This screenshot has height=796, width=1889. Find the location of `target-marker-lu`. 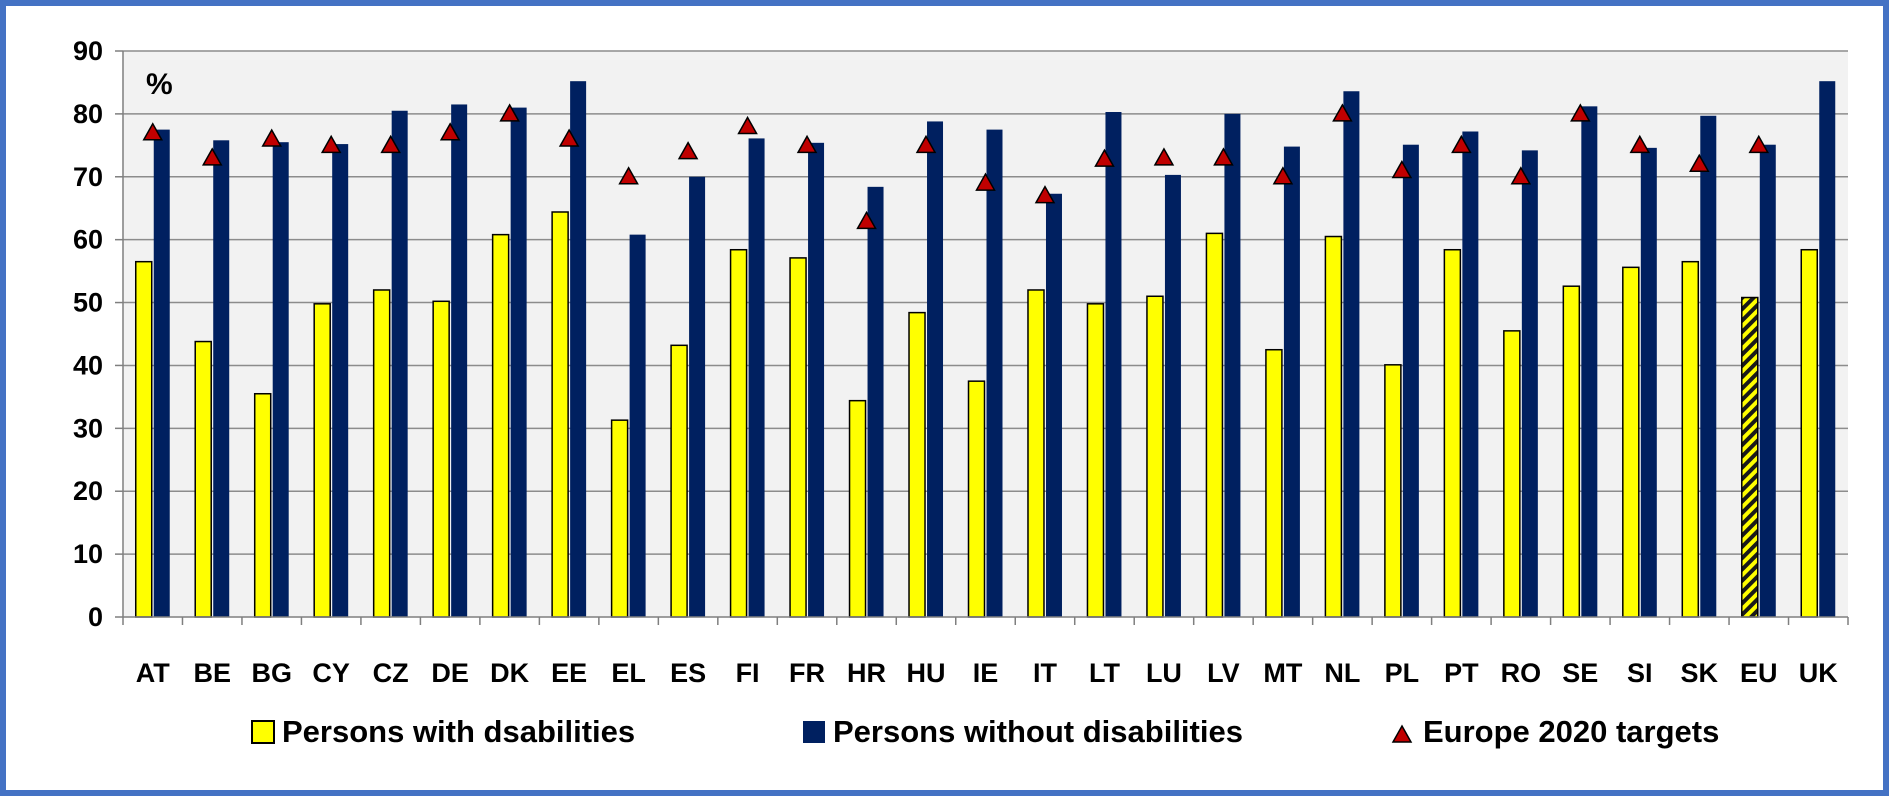

target-marker-lu is located at coordinates (1164, 156).